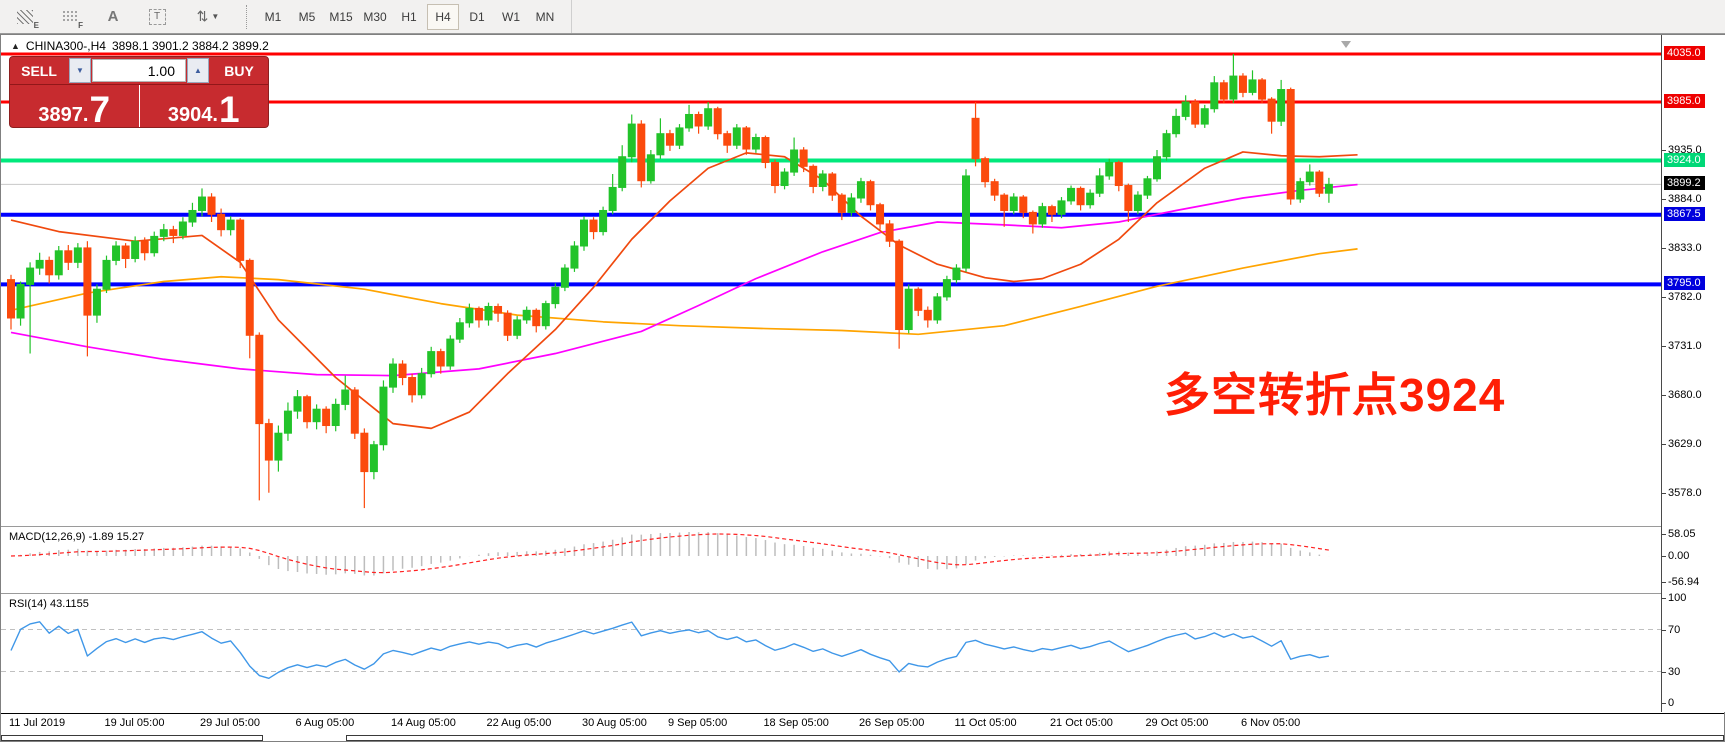 This screenshot has height=742, width=1725. Describe the element at coordinates (1684, 53) in the screenshot. I see `price-level-badge: 4035.0` at that location.